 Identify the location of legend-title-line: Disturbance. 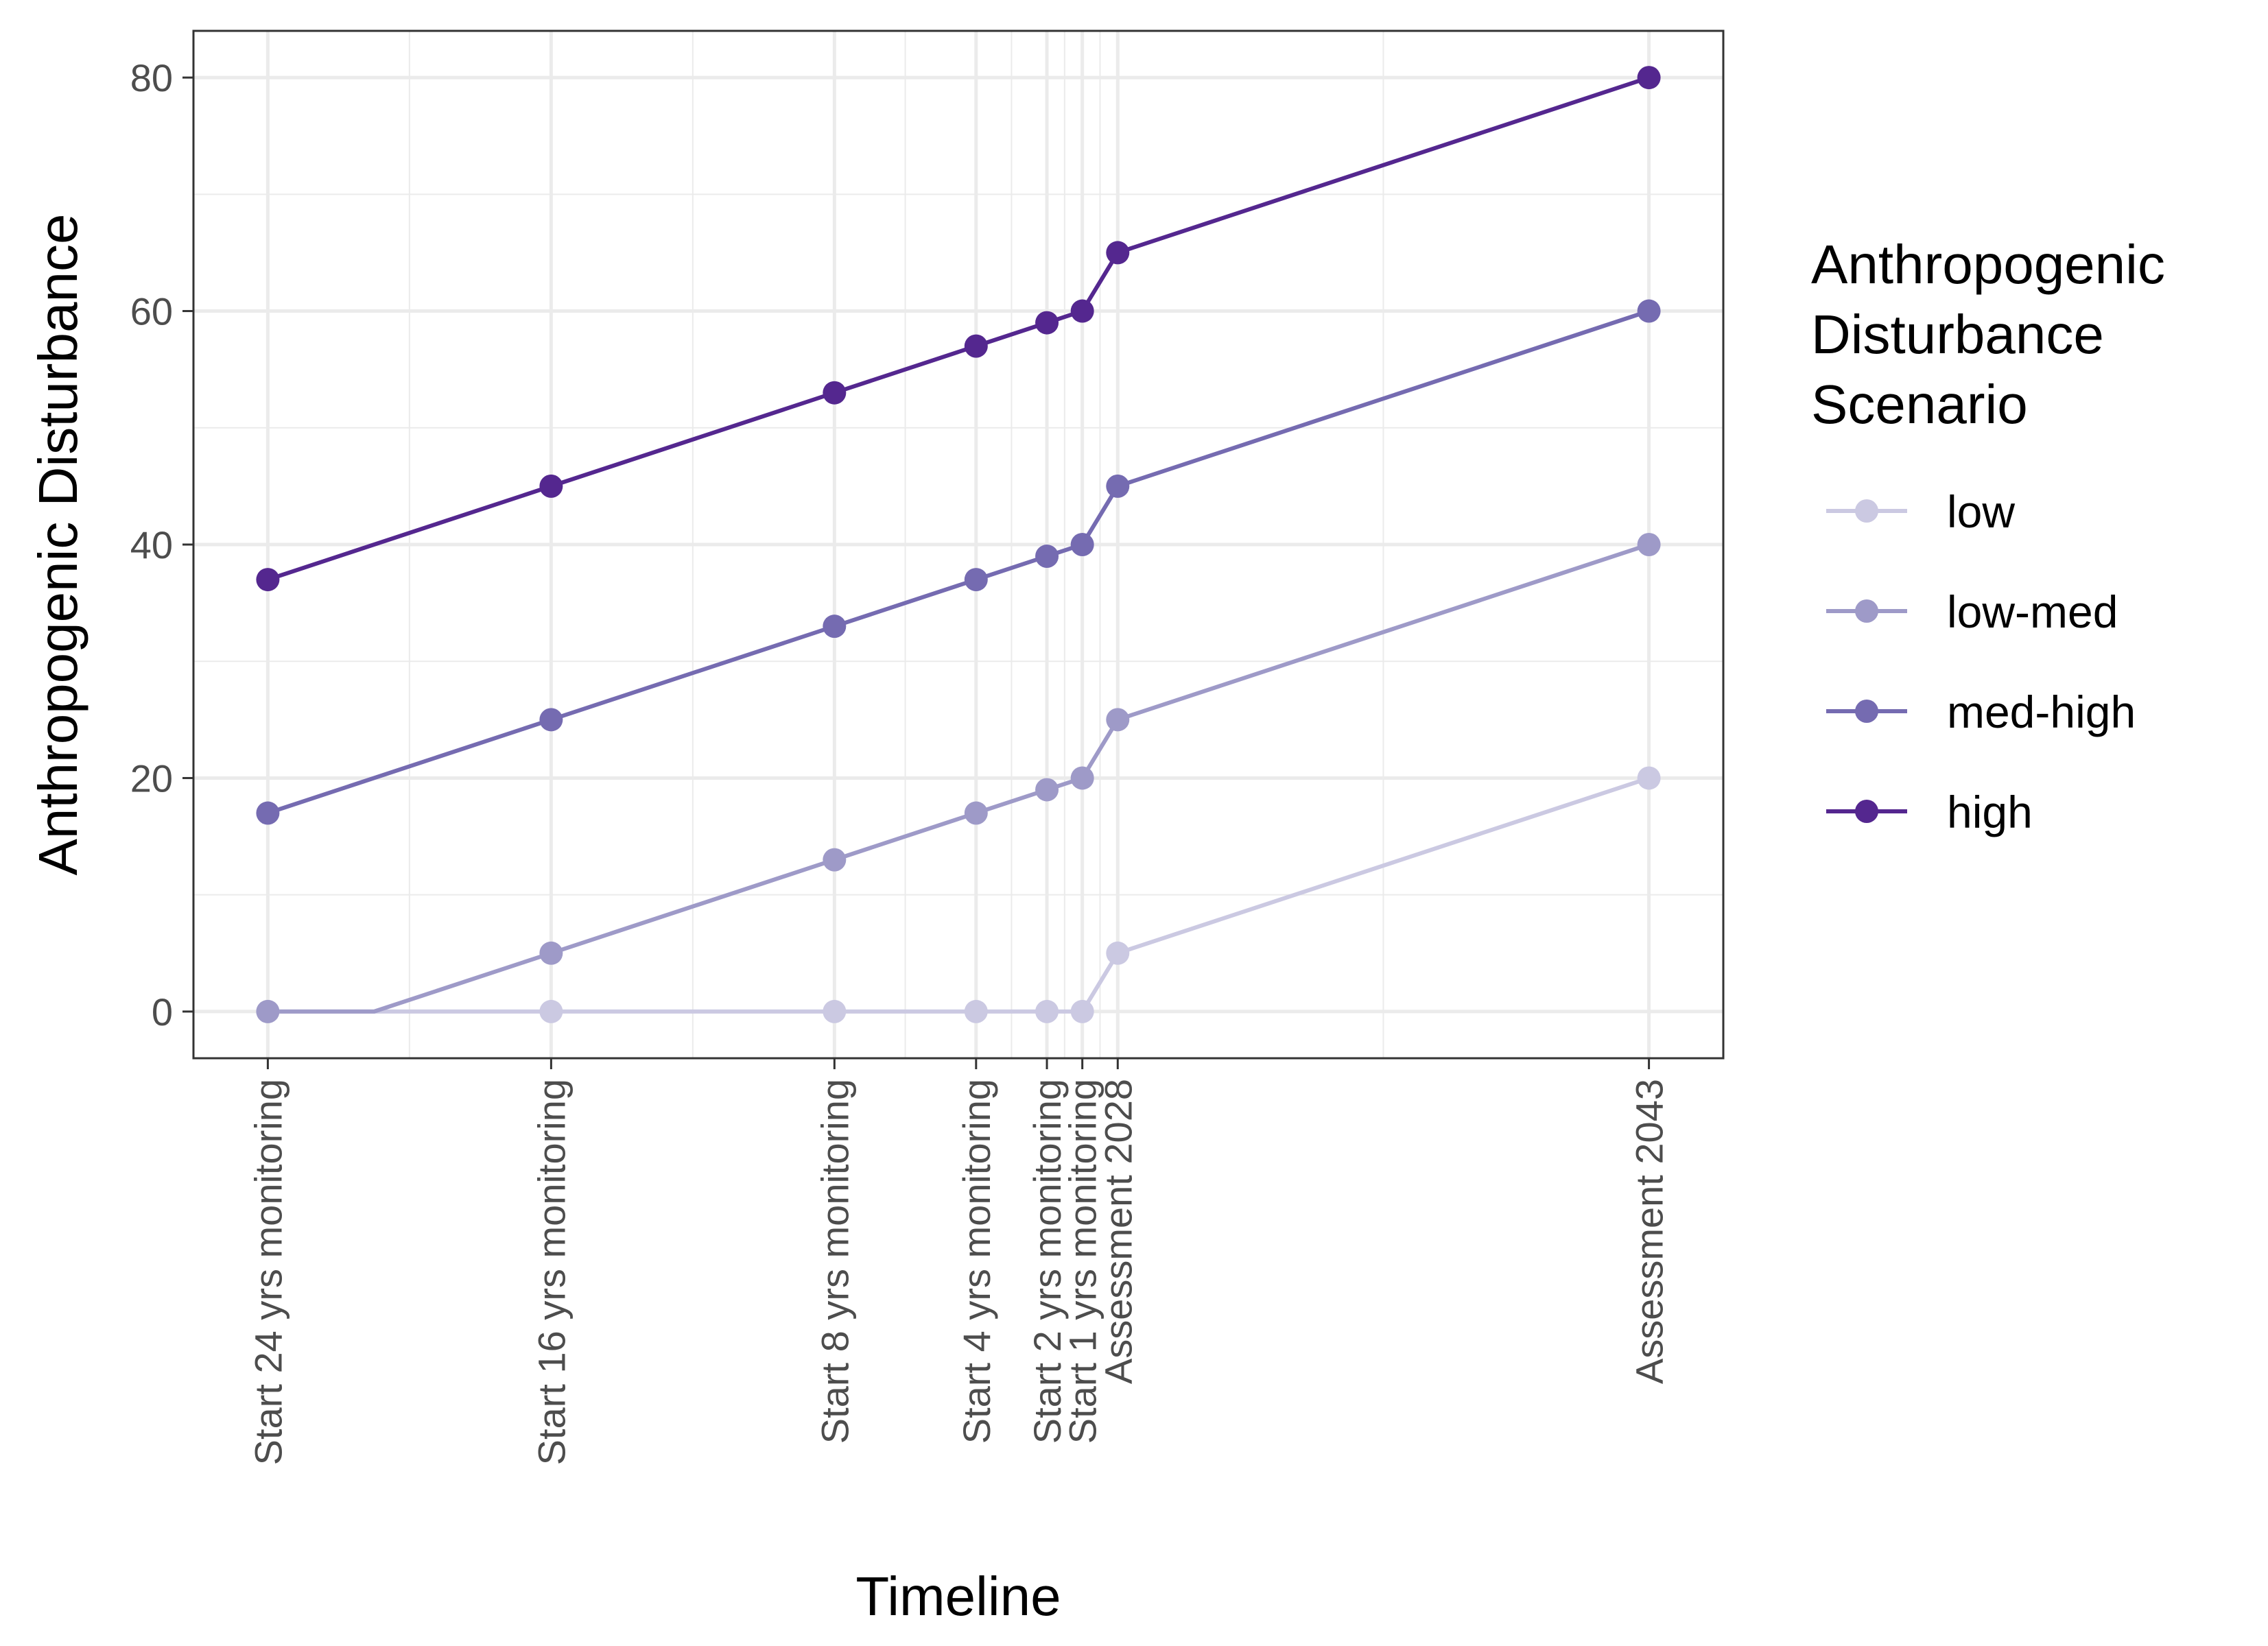
(1958, 334).